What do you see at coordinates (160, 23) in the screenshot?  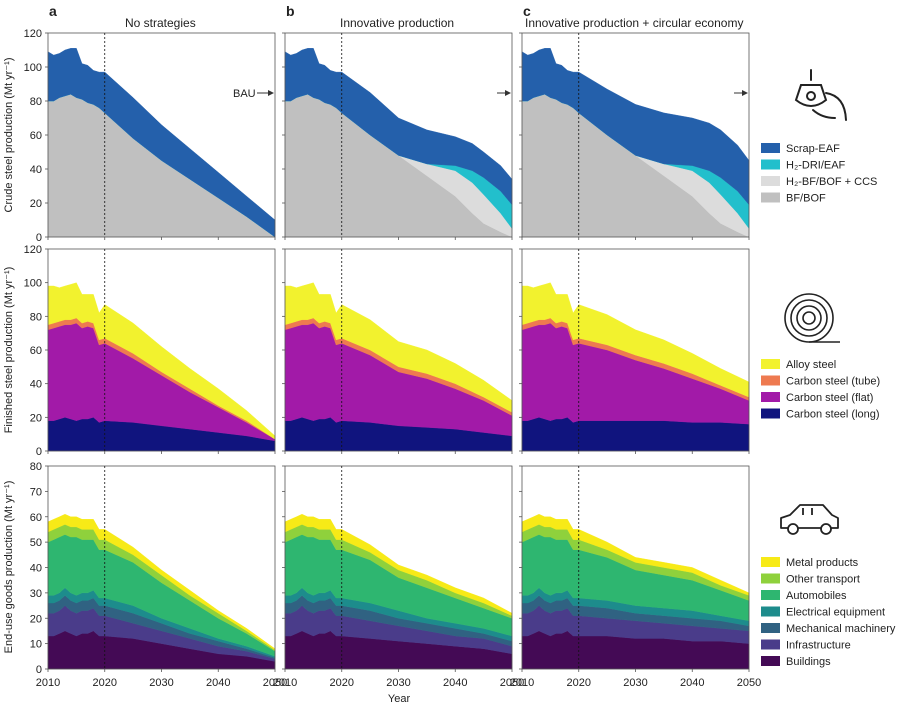 I see `panel-title-a: No strategies` at bounding box center [160, 23].